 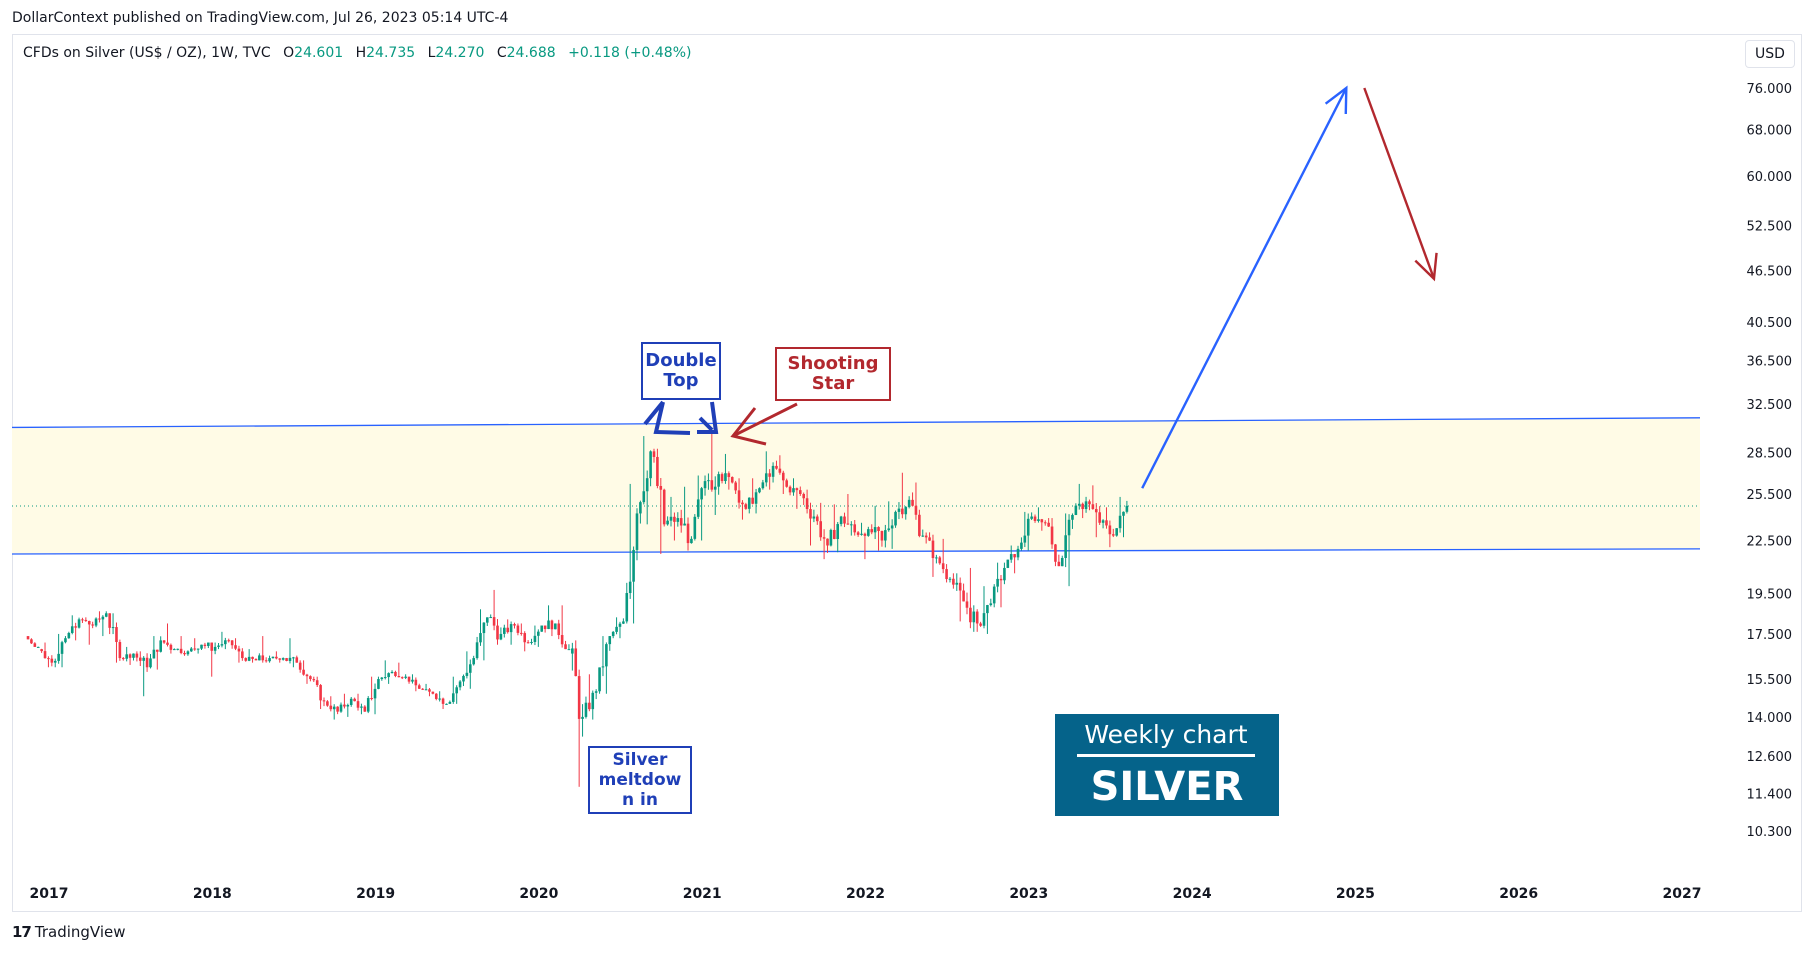 What do you see at coordinates (1770, 323) in the screenshot?
I see `y-tick-label: 40.500` at bounding box center [1770, 323].